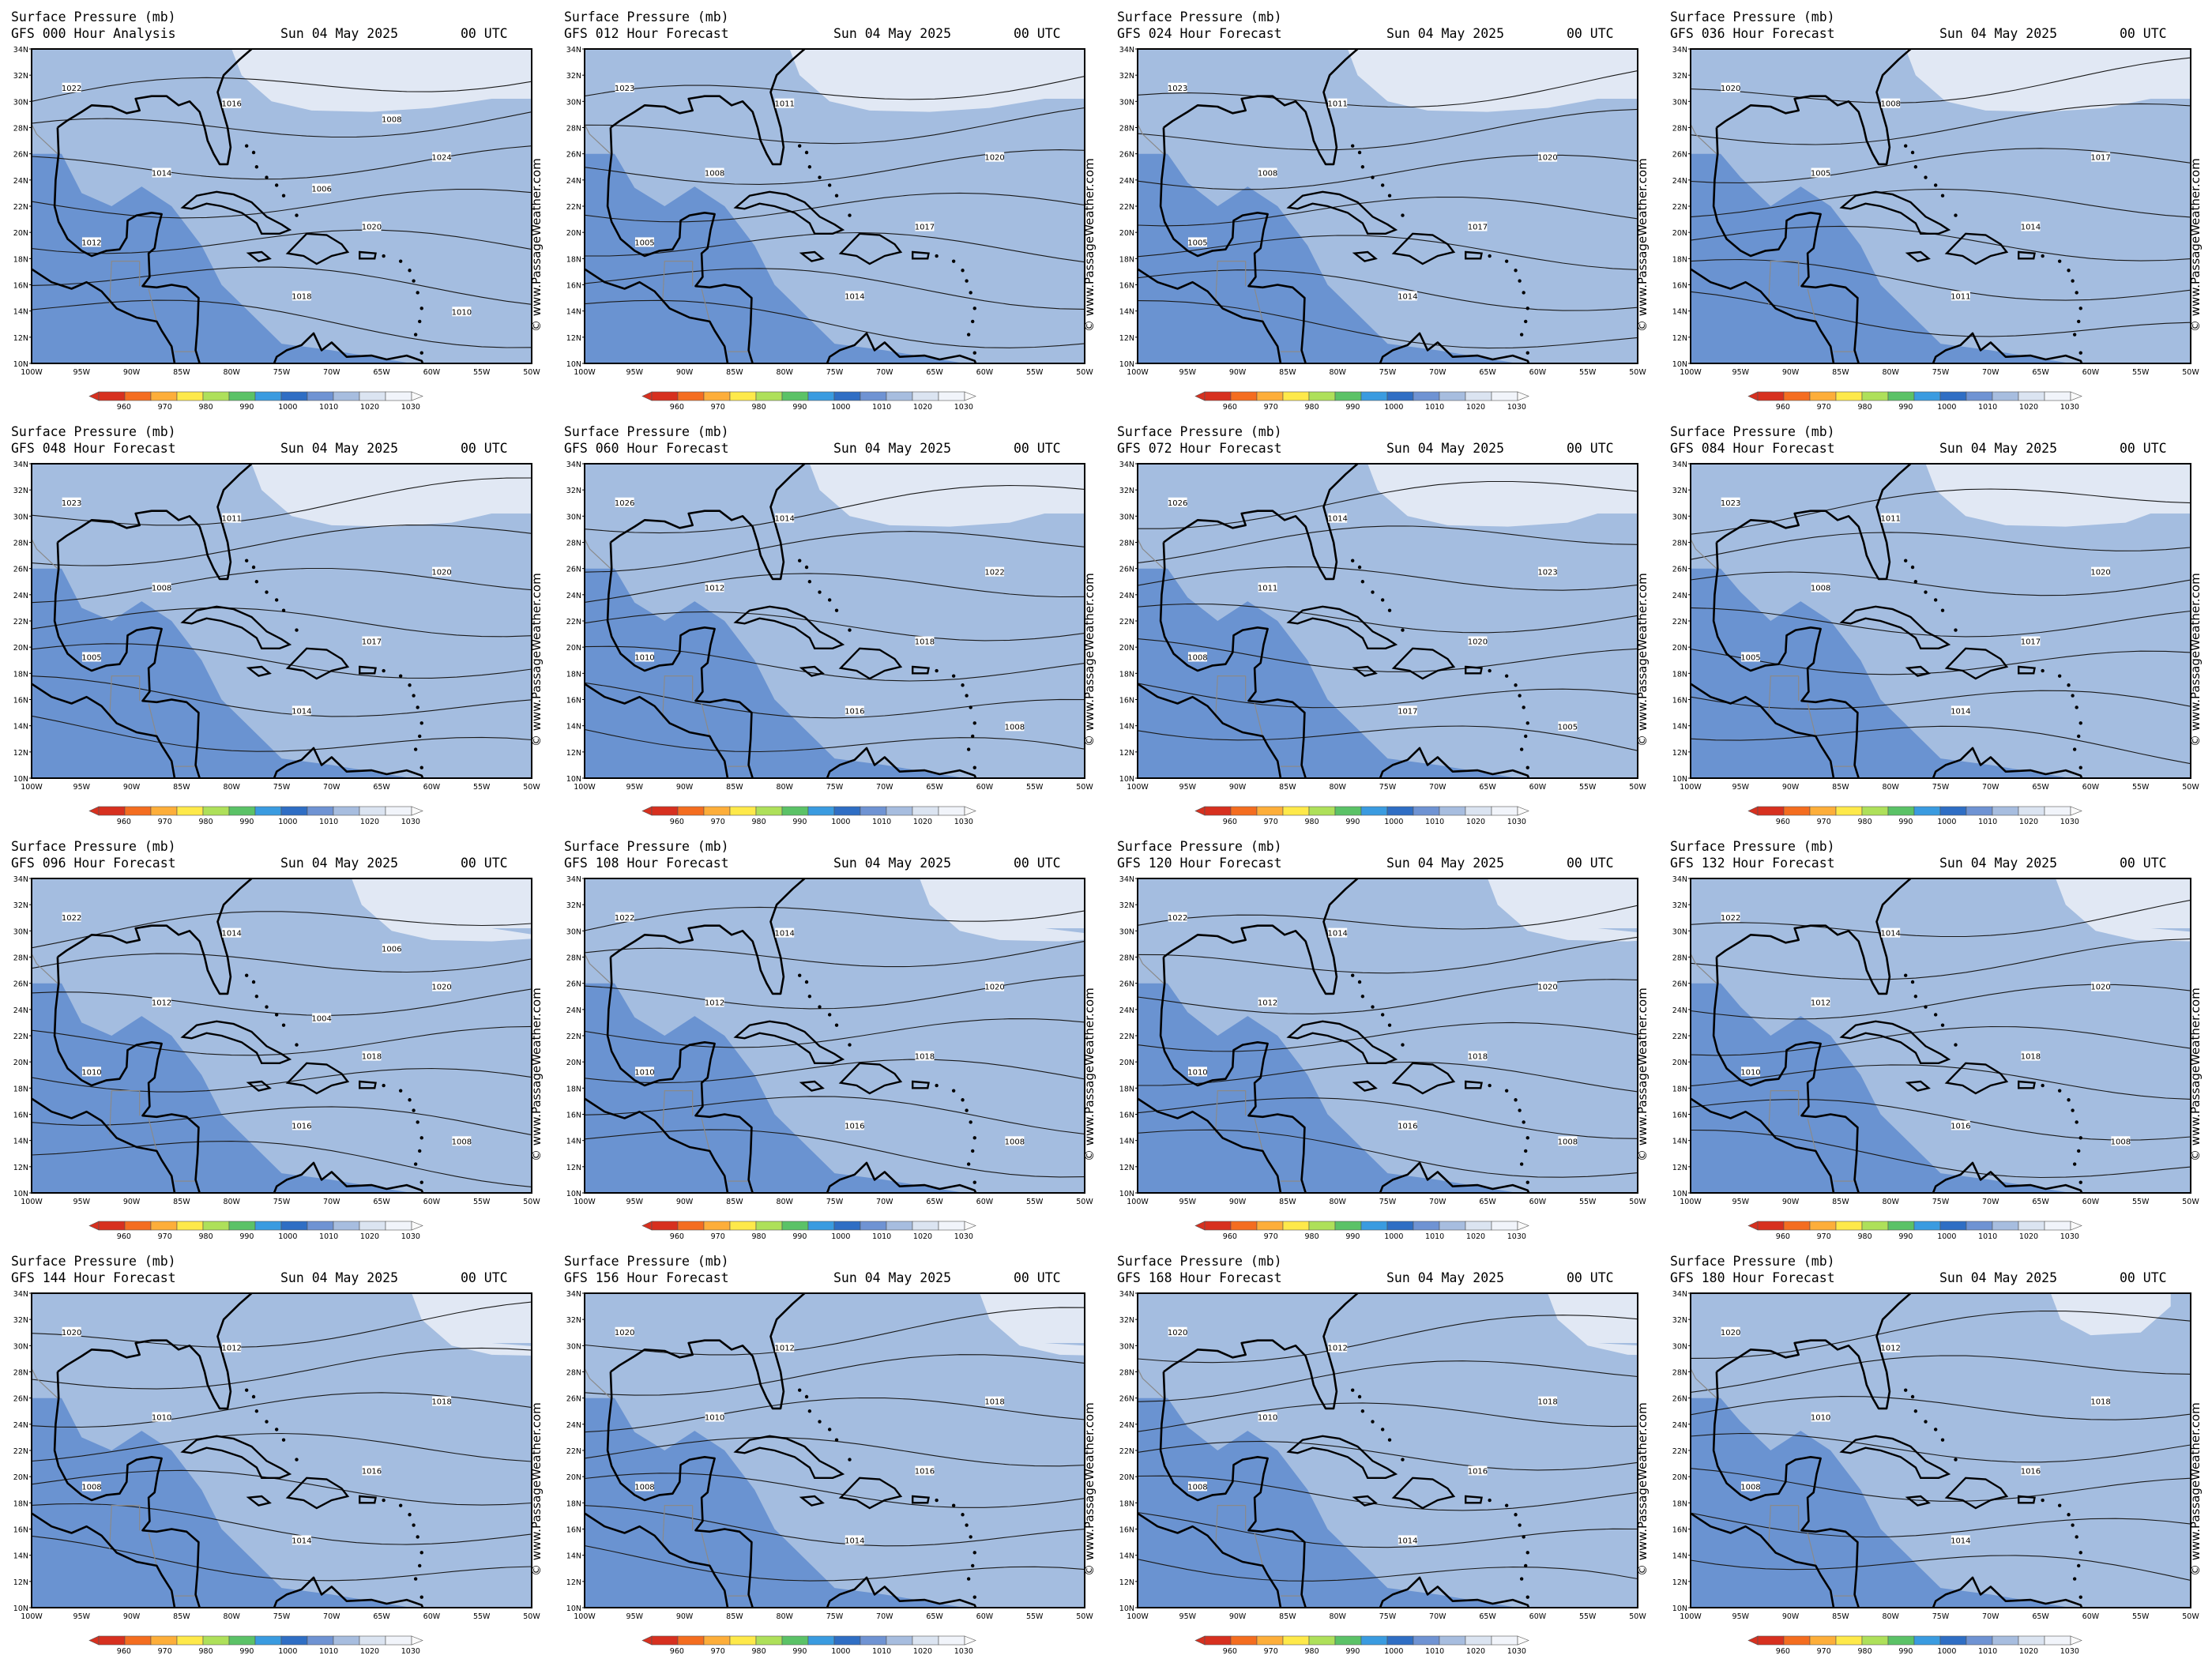 This screenshot has width=2212, height=1659. Describe the element at coordinates (585, 788) in the screenshot. I see `longitude-label: 100W` at that location.